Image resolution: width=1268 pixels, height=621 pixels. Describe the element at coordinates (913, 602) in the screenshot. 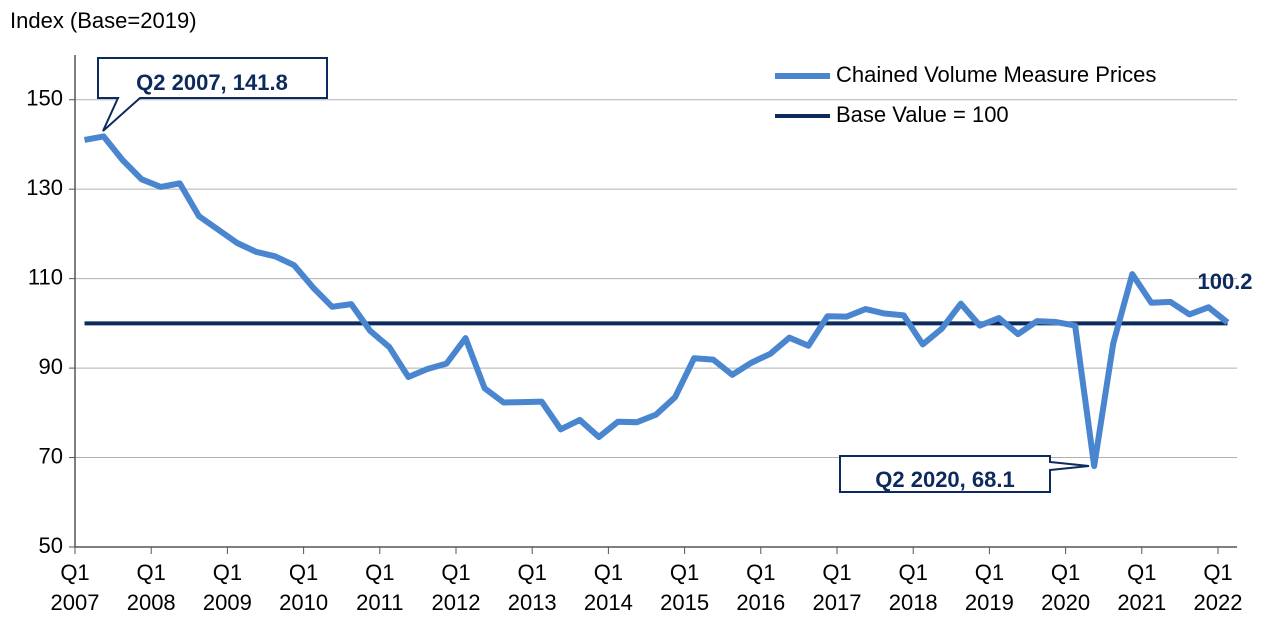

I see `x-tick-label: 2018` at that location.